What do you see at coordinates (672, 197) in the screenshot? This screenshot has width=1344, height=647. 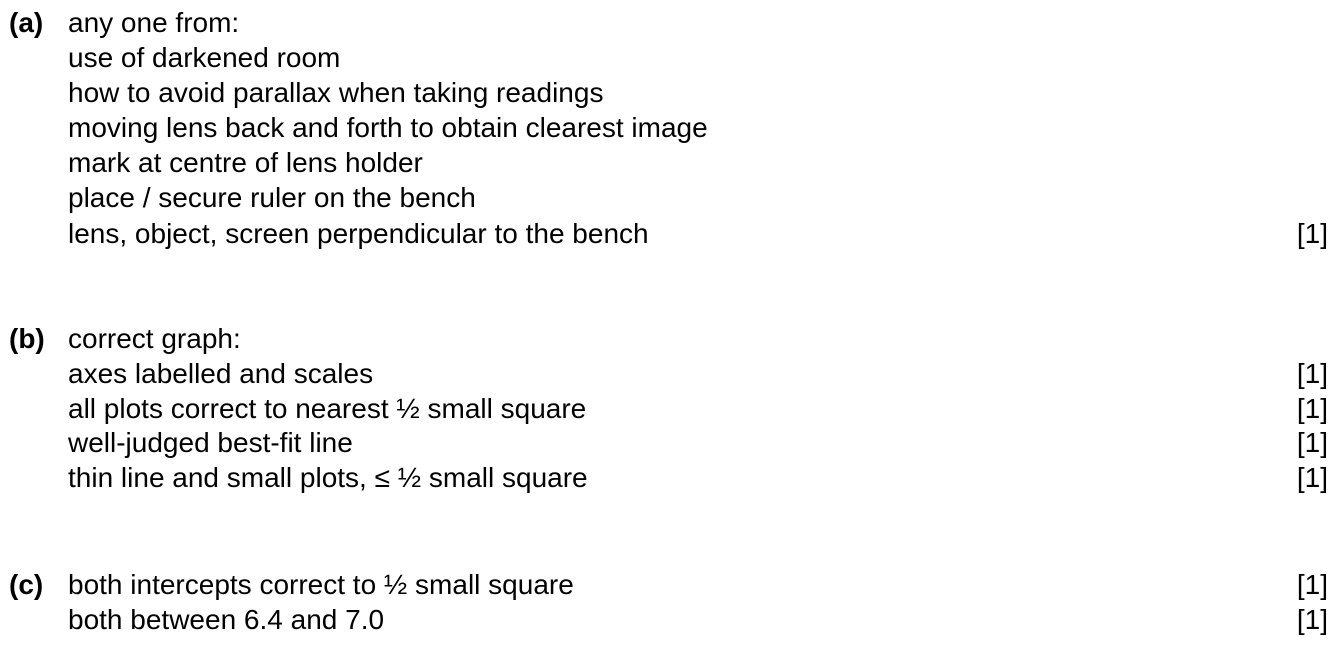 I see `section-a-line-6: place / secure ruler on the bench` at bounding box center [672, 197].